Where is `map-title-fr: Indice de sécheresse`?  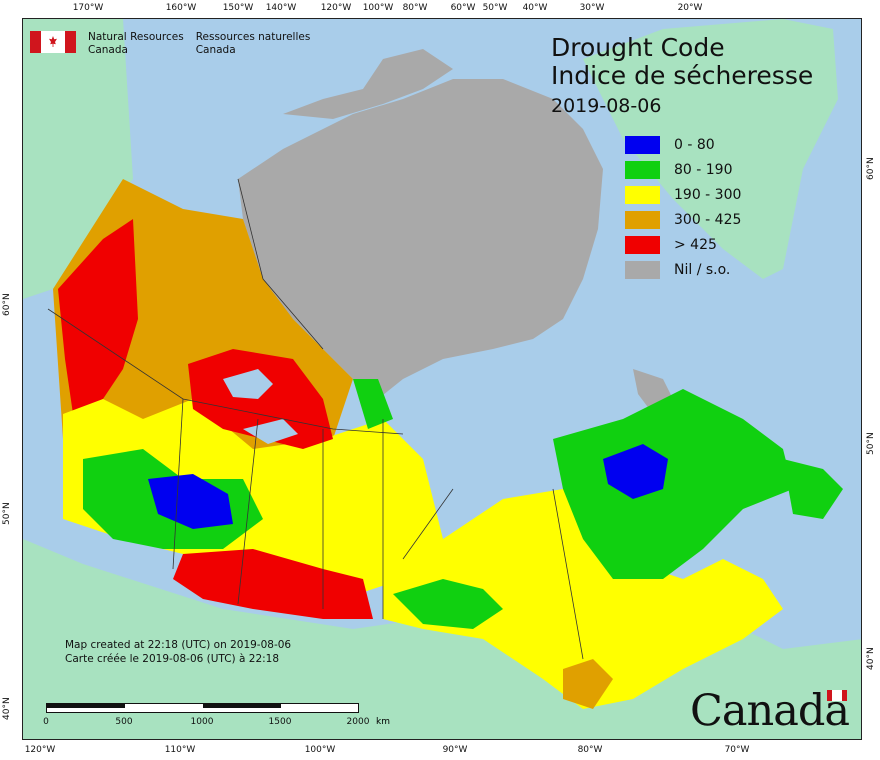 map-title-fr: Indice de sécheresse is located at coordinates (682, 75).